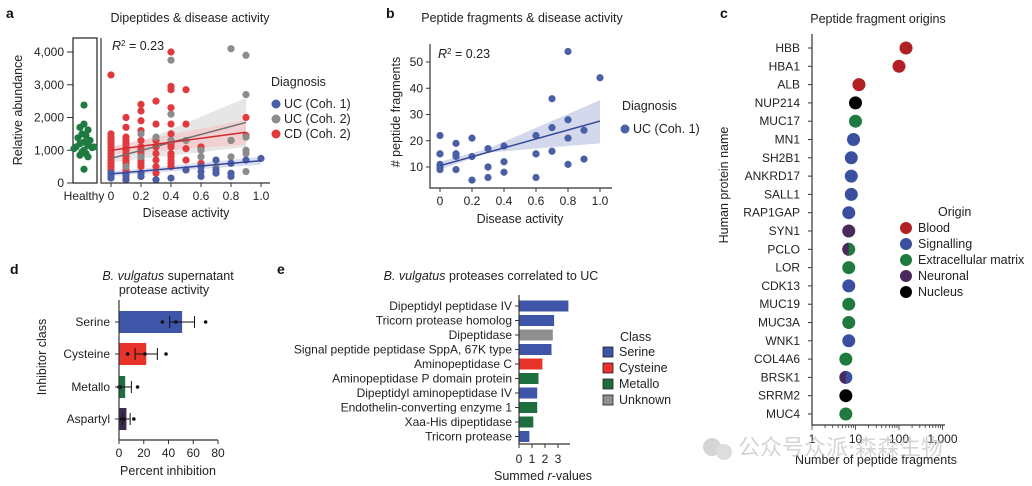 Image resolution: width=1032 pixels, height=486 pixels. What do you see at coordinates (162, 370) in the screenshot?
I see `panel-d-bars` at bounding box center [162, 370].